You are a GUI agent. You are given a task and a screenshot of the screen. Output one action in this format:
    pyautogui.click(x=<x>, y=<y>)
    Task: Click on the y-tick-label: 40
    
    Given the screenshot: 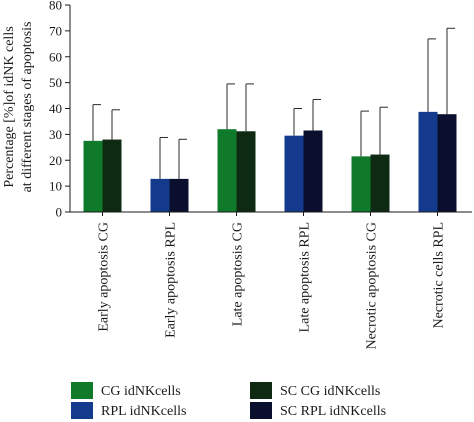 What is the action you would take?
    pyautogui.click(x=55, y=108)
    